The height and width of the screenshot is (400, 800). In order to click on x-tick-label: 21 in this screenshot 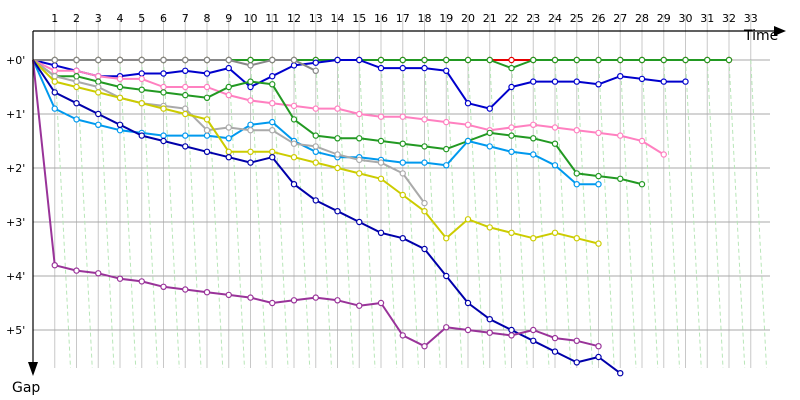, I will do `click(490, 18)`.